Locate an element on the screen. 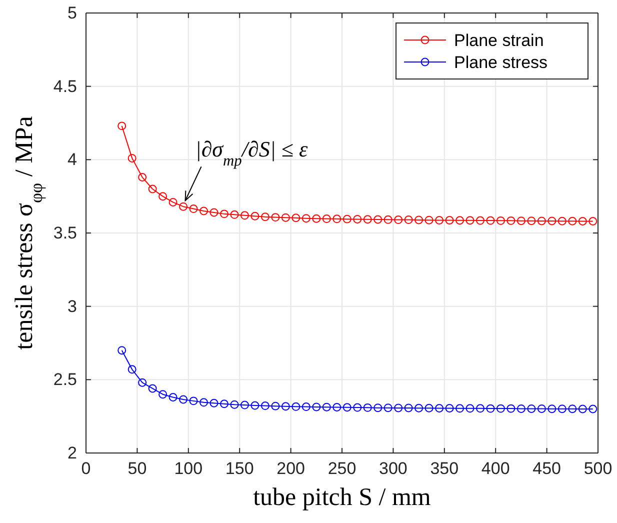 Image resolution: width=617 pixels, height=523 pixels. x-tick-label: 350 is located at coordinates (444, 468).